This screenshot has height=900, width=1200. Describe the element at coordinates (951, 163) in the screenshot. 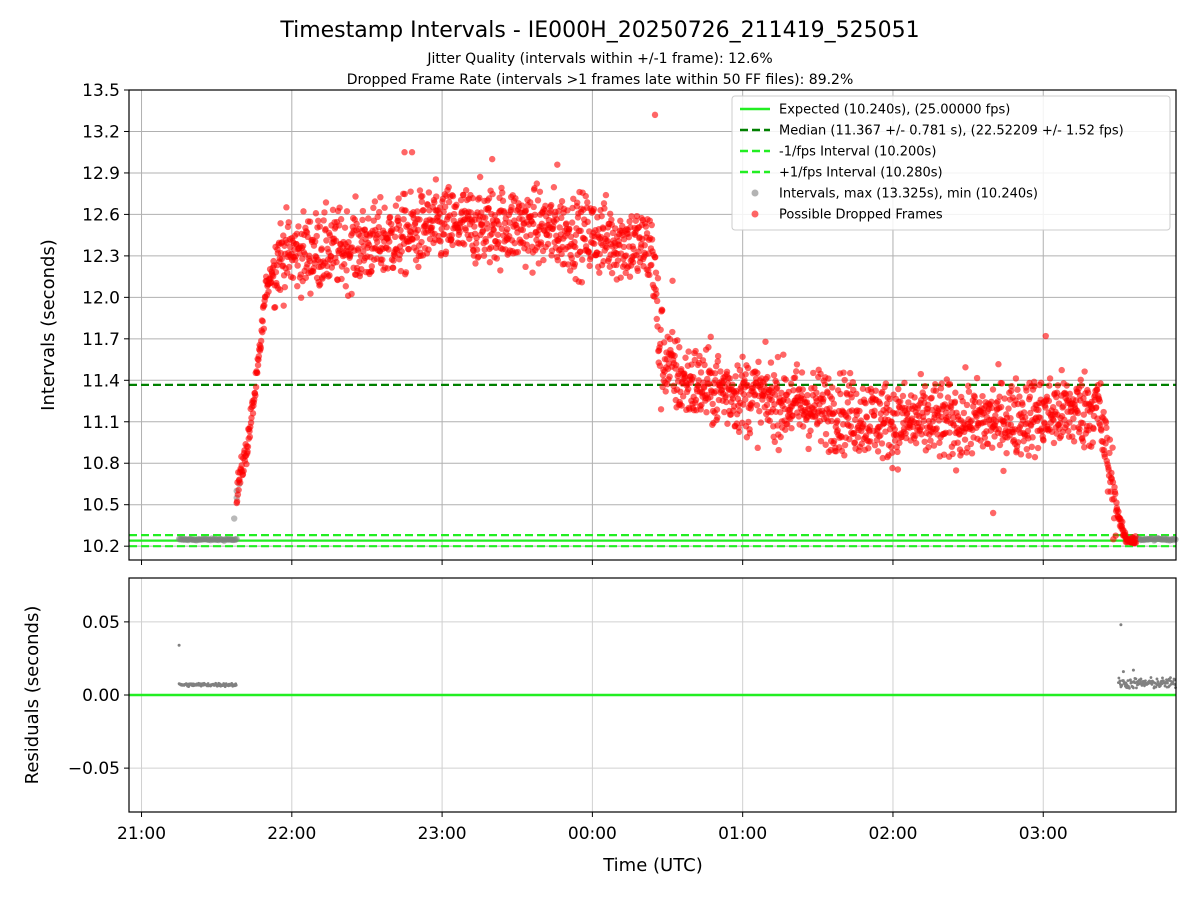

I see `legend-box` at that location.